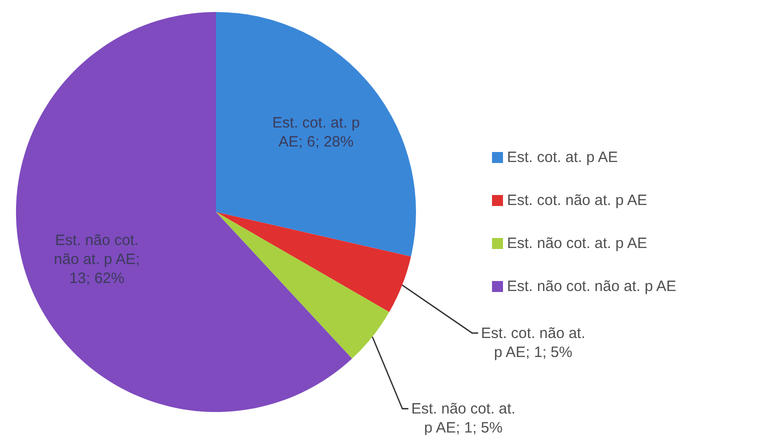  What do you see at coordinates (463, 418) in the screenshot?
I see `data-label: Est. não cot. at. p AE; 1; 5%` at bounding box center [463, 418].